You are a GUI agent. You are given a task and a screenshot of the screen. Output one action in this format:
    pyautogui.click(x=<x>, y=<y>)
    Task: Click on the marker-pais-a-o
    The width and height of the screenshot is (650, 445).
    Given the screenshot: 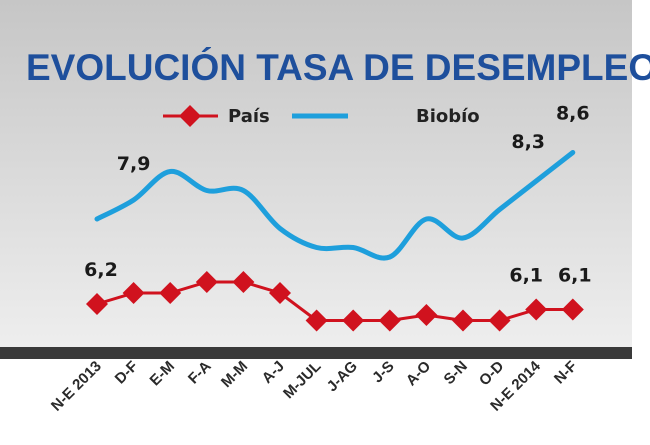 What is the action you would take?
    pyautogui.click(x=426, y=315)
    